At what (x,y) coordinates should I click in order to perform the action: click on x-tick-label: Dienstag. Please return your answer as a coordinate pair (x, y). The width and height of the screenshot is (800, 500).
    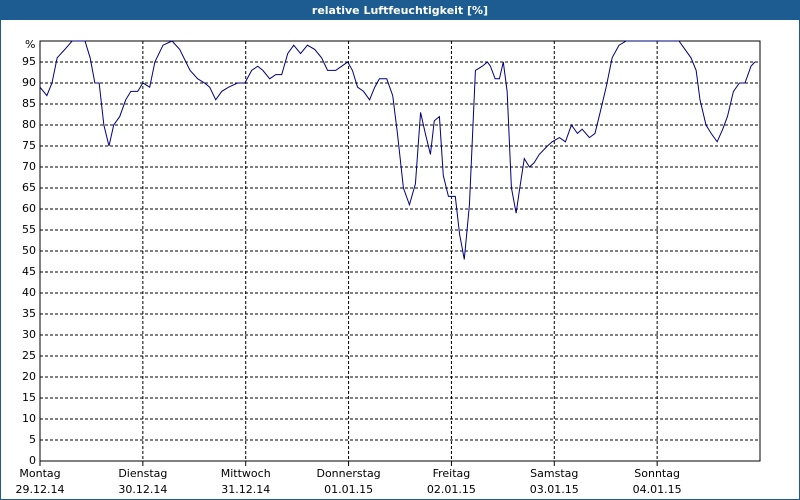
    Looking at the image, I should click on (142, 473).